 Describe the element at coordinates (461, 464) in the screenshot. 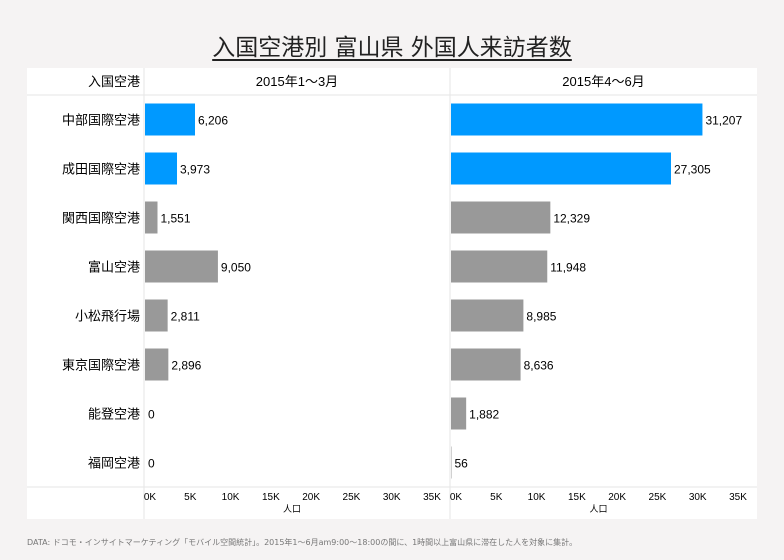

I see `data-label: 56` at that location.